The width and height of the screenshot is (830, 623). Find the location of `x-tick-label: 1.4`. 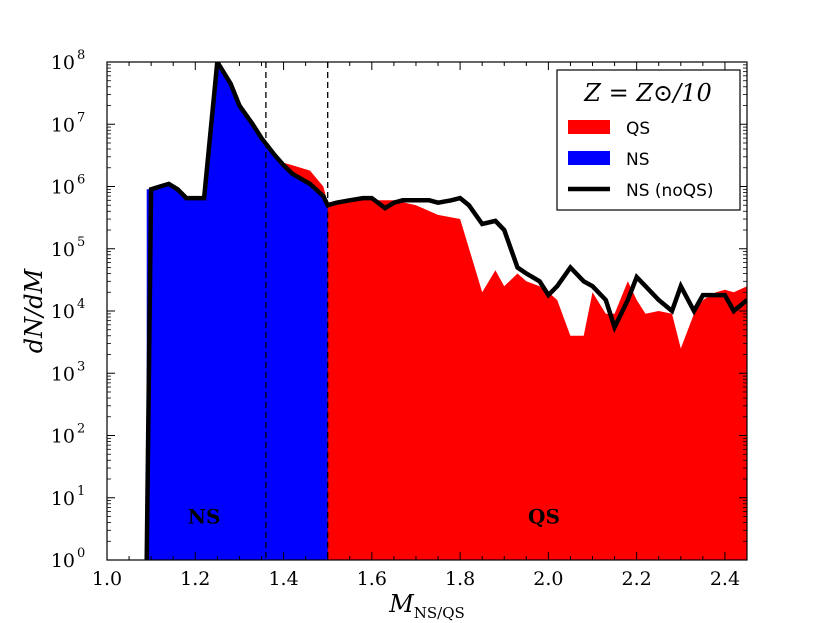

x-tick-label: 1.4 is located at coordinates (283, 579).